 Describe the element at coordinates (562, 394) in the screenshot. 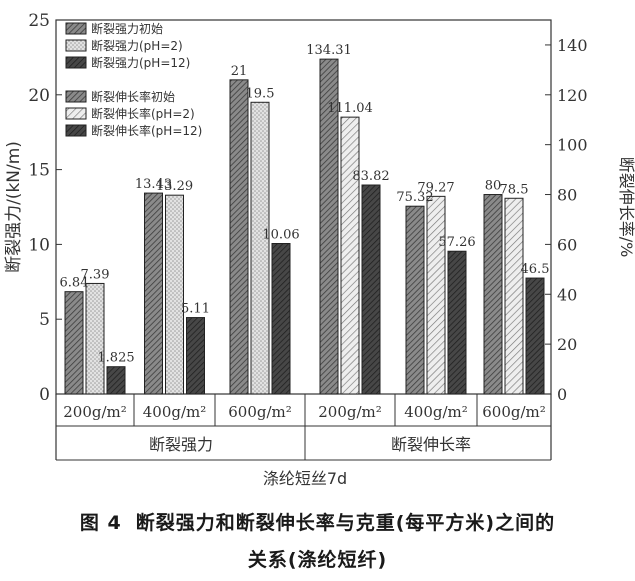

I see `y-right-tick-label: 0` at that location.